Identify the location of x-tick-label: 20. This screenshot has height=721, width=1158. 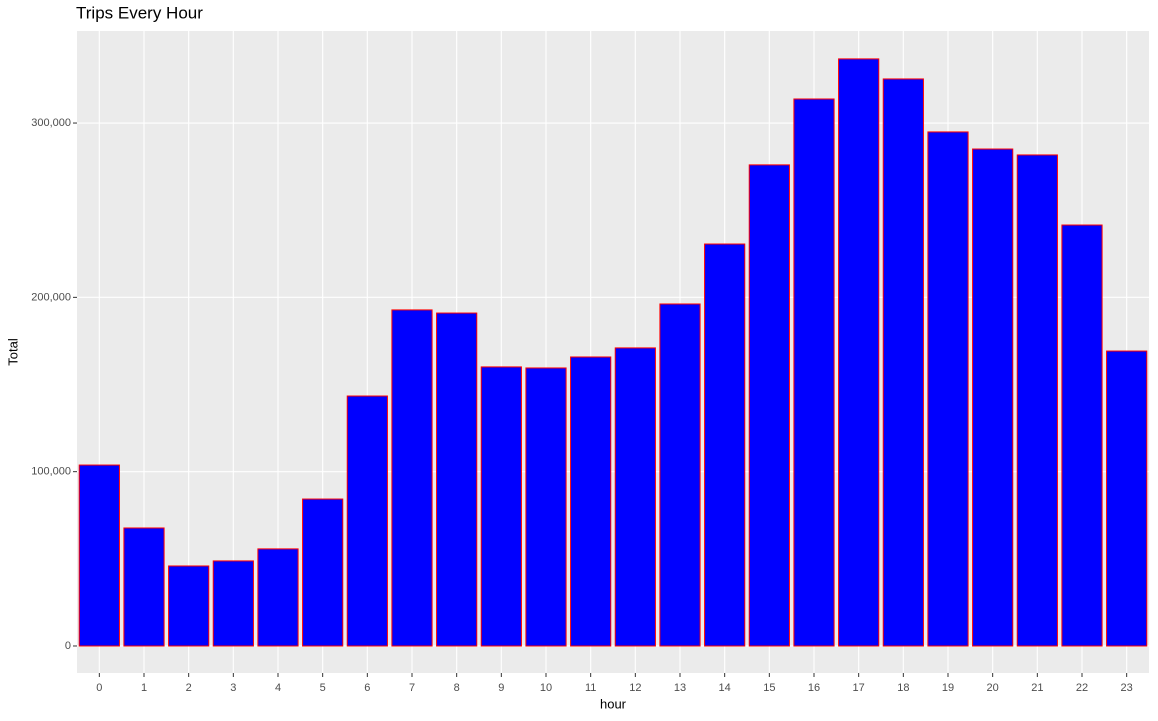
(993, 688).